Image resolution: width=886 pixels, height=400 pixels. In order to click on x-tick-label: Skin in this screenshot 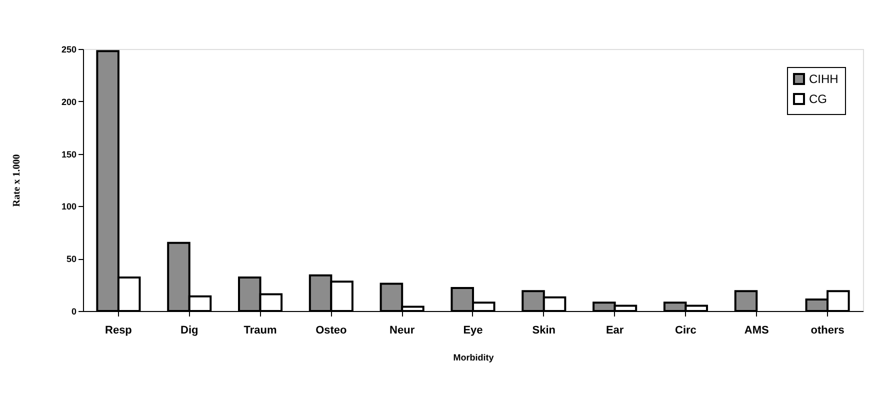, I will do `click(544, 330)`.